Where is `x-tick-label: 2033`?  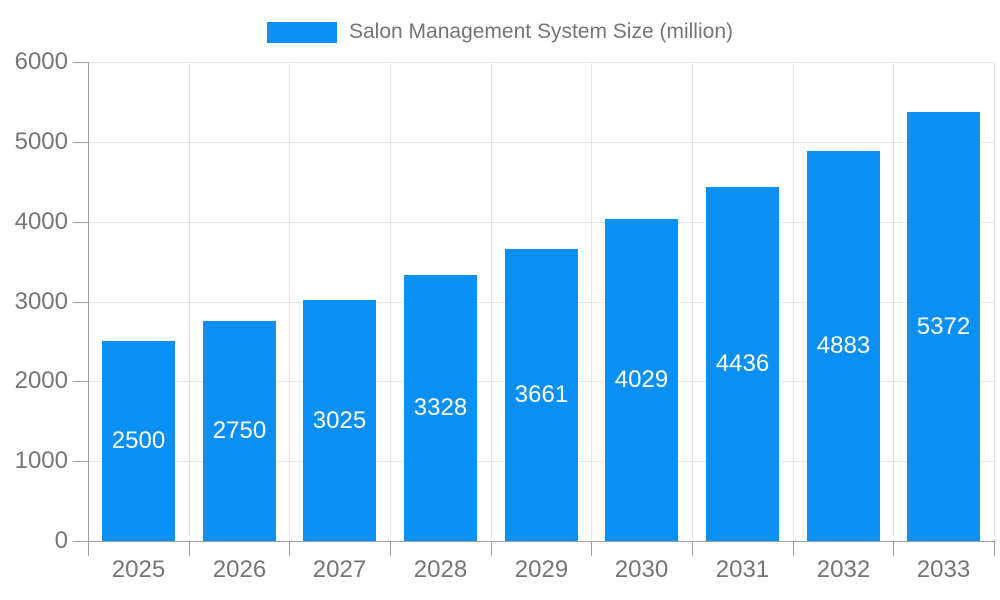
x-tick-label: 2033 is located at coordinates (943, 569).